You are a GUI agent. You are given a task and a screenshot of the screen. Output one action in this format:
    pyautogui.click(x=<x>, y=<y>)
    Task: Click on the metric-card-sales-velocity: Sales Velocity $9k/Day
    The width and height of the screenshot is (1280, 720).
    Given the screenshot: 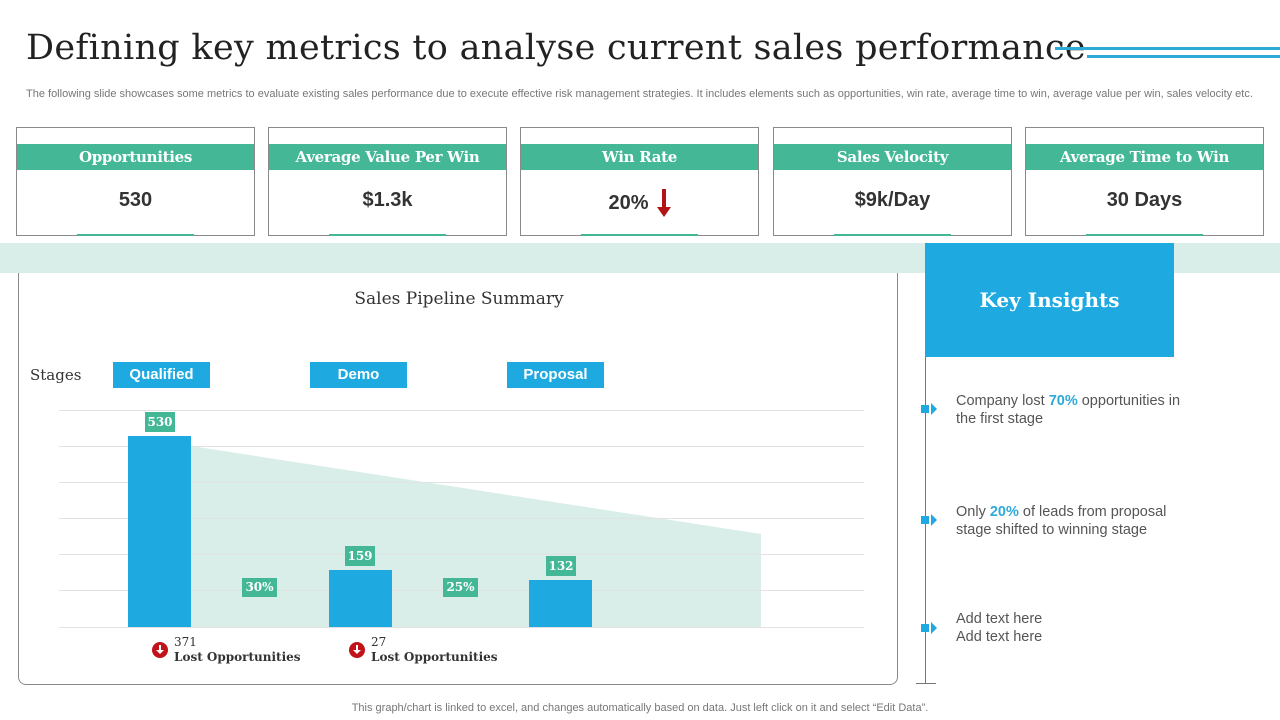 What is the action you would take?
    pyautogui.click(x=892, y=181)
    